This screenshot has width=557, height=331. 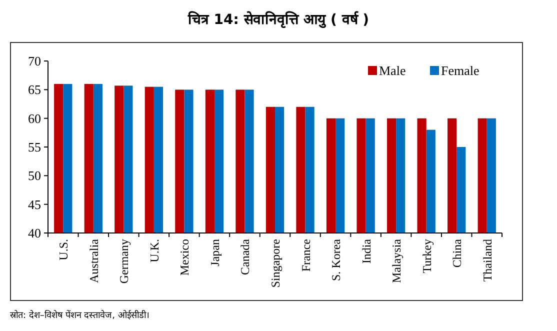 What do you see at coordinates (215, 252) in the screenshot?
I see `x-tick-label: Japan` at bounding box center [215, 252].